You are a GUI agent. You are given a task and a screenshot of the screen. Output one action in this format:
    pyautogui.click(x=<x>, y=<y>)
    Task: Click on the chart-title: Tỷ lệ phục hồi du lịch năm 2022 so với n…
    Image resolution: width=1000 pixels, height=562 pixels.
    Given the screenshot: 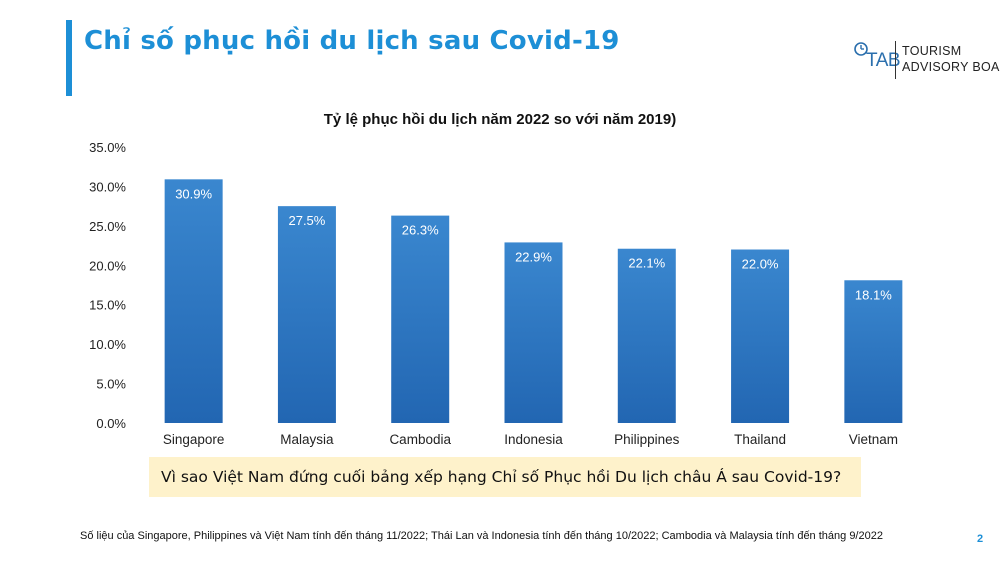 What is the action you would take?
    pyautogui.click(x=500, y=119)
    